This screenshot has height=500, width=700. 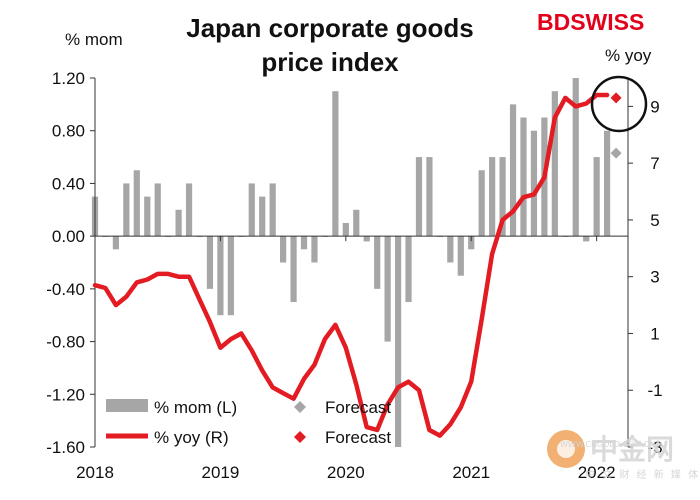 I want to click on right-tick-labels: 9 7 5 3 1 -1 -3, so click(x=654, y=277).